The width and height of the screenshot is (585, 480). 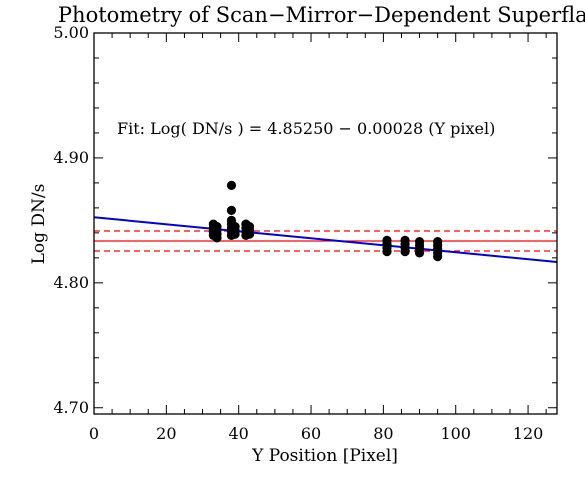 I want to click on x-tick-label: 80, so click(x=383, y=433).